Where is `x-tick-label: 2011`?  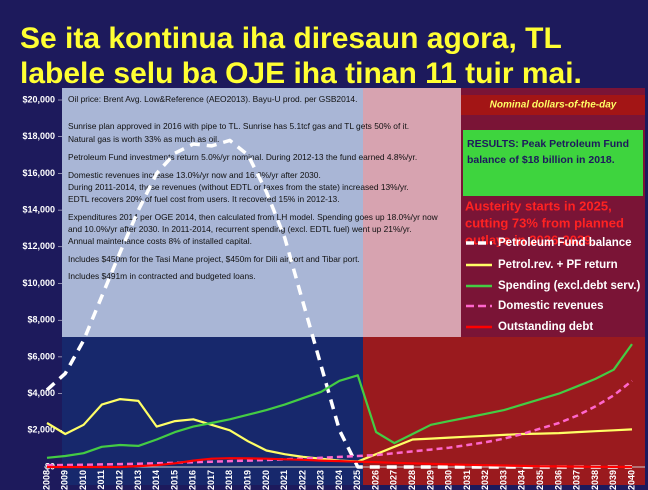 x-tick-label: 2011 is located at coordinates (101, 480).